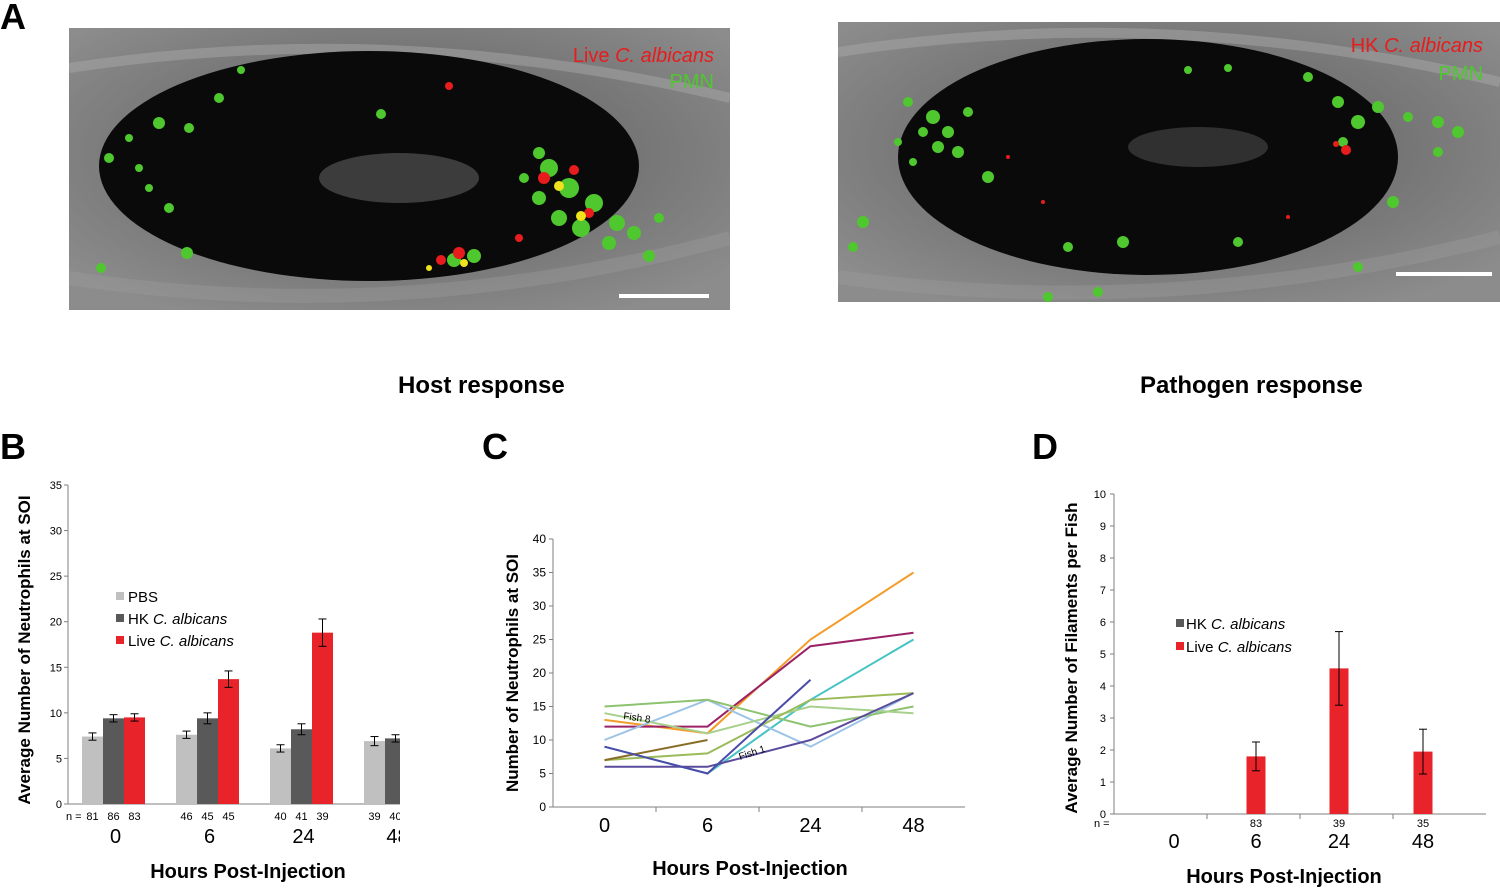 The height and width of the screenshot is (888, 1500). I want to click on chart-c-category-label: 6, so click(707, 826).